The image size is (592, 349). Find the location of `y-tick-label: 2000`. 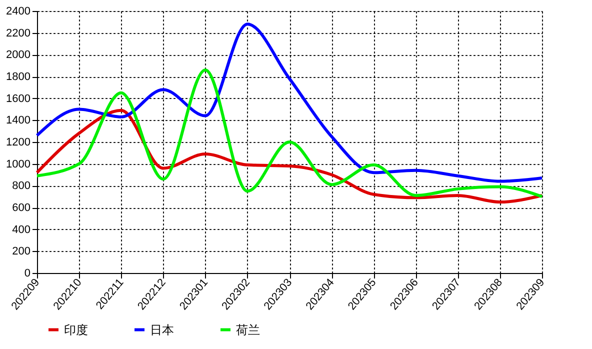

y-tick-label: 2000 is located at coordinates (18, 55).